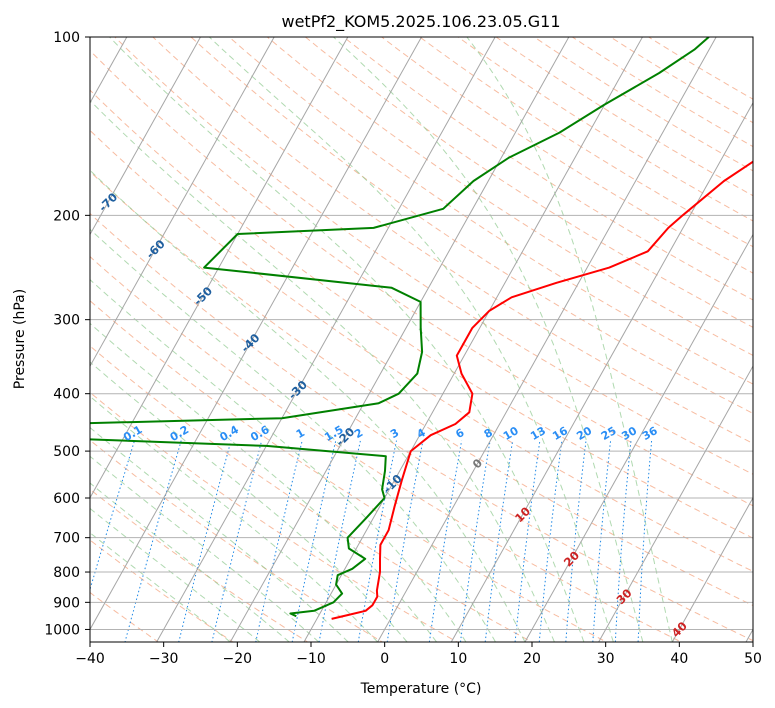 This screenshot has width=775, height=708. Describe the element at coordinates (179, 433) in the screenshot. I see `mixing-ratio-label: 0.2` at that location.